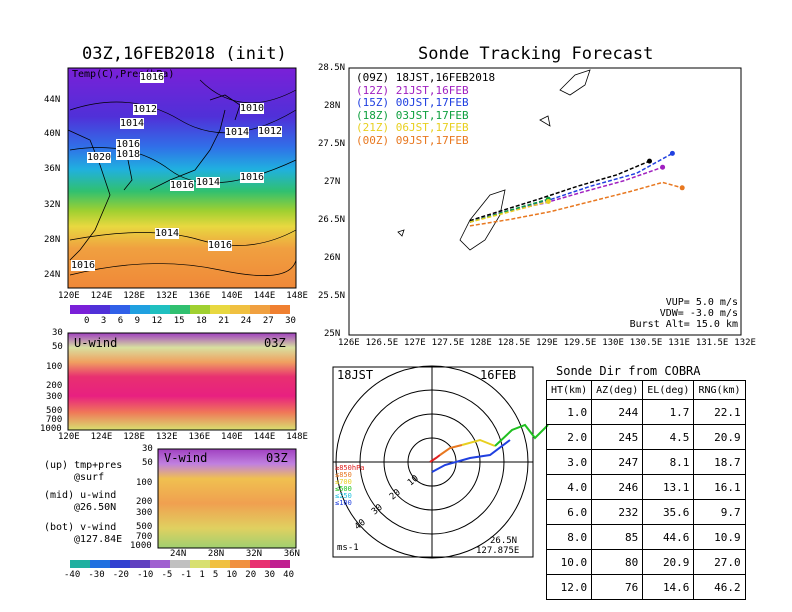 Image resolution: width=792 pixels, height=612 pixels. I want to click on track-lon-tick: 126.5E, so click(382, 343).